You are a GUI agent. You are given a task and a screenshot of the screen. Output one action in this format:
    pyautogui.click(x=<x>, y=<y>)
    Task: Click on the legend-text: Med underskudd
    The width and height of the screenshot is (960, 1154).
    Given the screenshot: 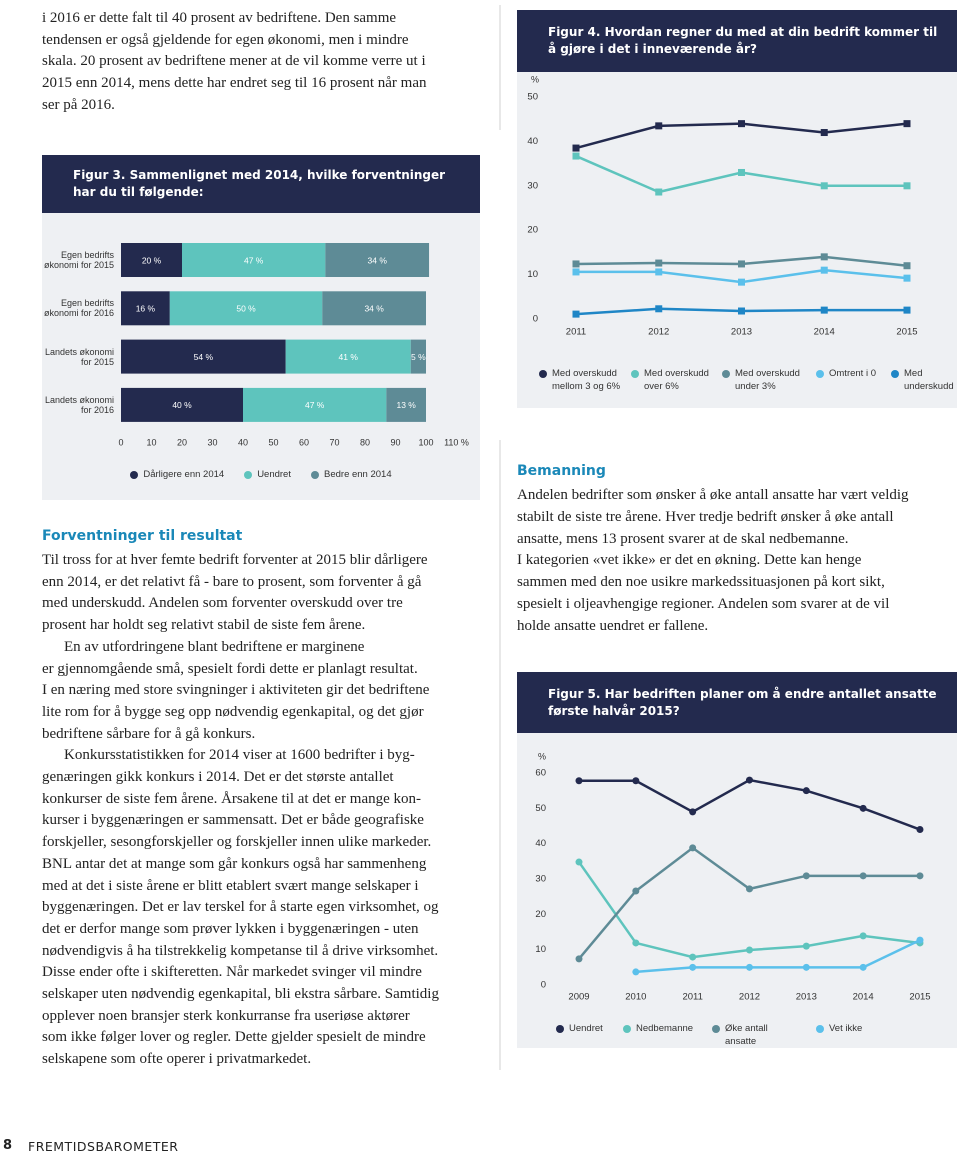 What is the action you would take?
    pyautogui.click(x=929, y=380)
    